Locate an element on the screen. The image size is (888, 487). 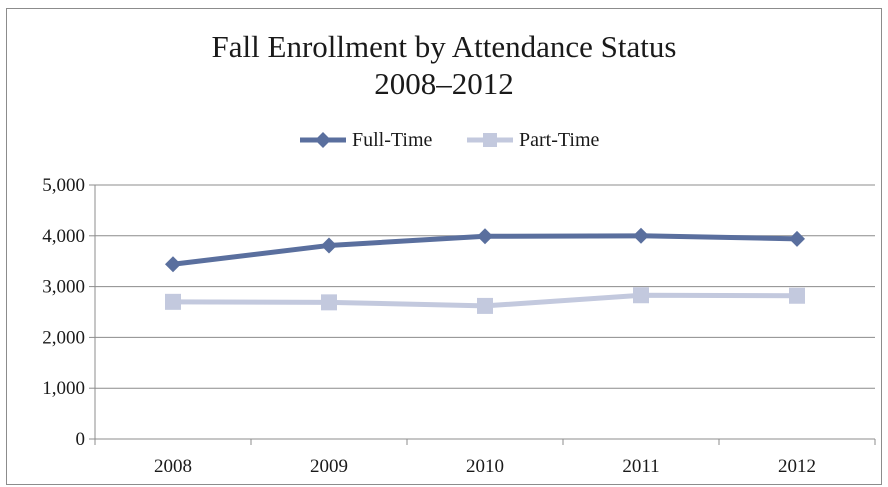
y-tick-label: 3,000 is located at coordinates (63, 287).